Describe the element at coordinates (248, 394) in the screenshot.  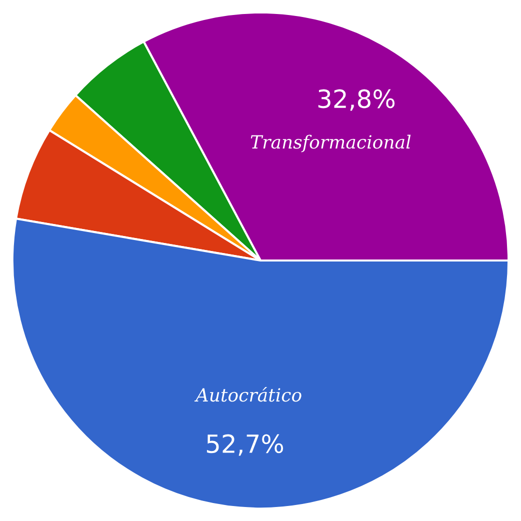
I see `slice-label: Autocrático` at that location.